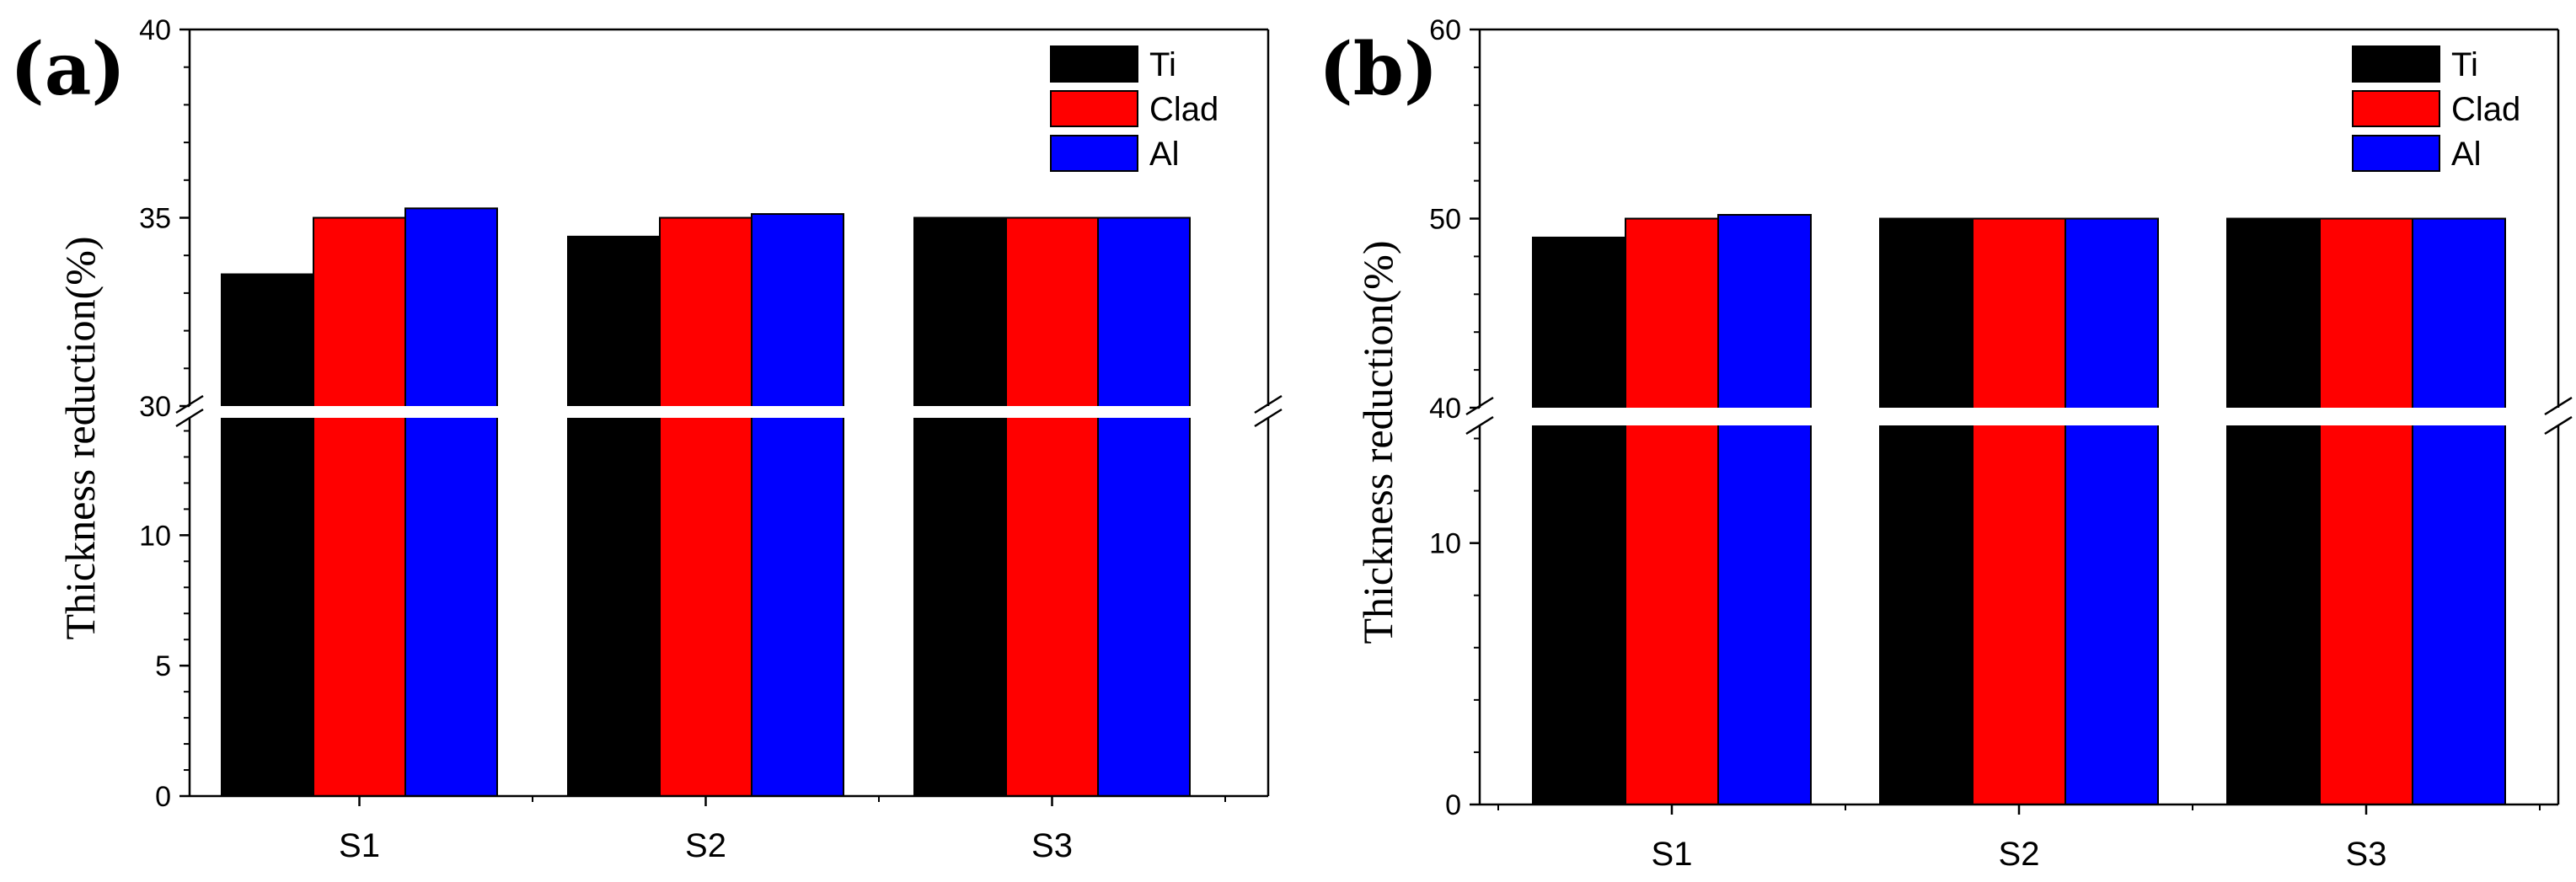  I want to click on panel-label: (b), so click(1378, 69).